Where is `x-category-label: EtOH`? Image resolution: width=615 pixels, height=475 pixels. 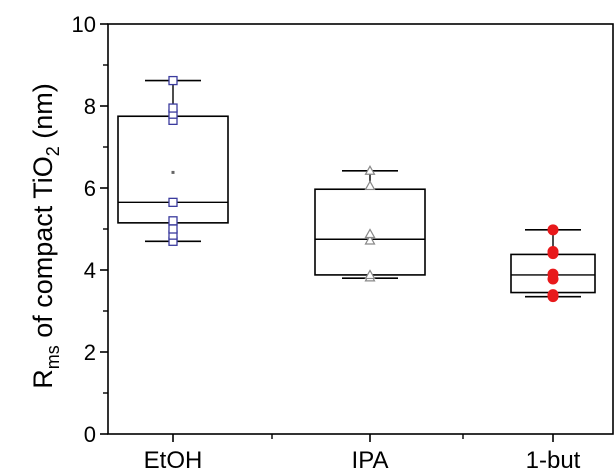 x-category-label: EtOH is located at coordinates (173, 460).